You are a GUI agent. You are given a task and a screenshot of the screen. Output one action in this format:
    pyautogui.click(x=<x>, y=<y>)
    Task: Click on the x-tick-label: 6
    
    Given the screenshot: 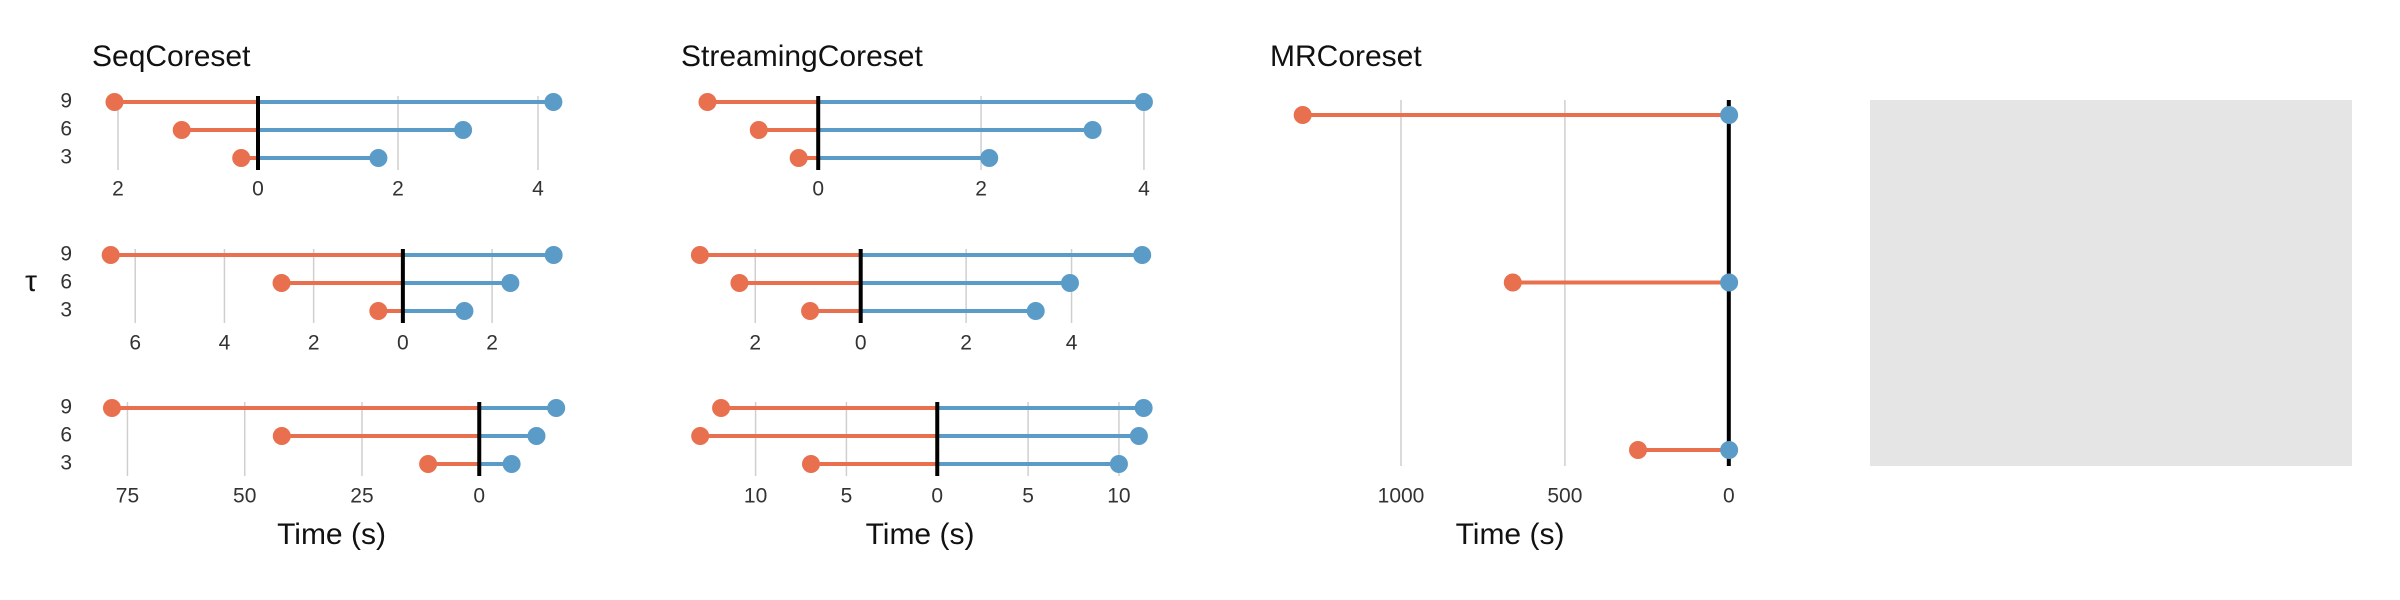 What is the action you would take?
    pyautogui.click(x=135, y=343)
    